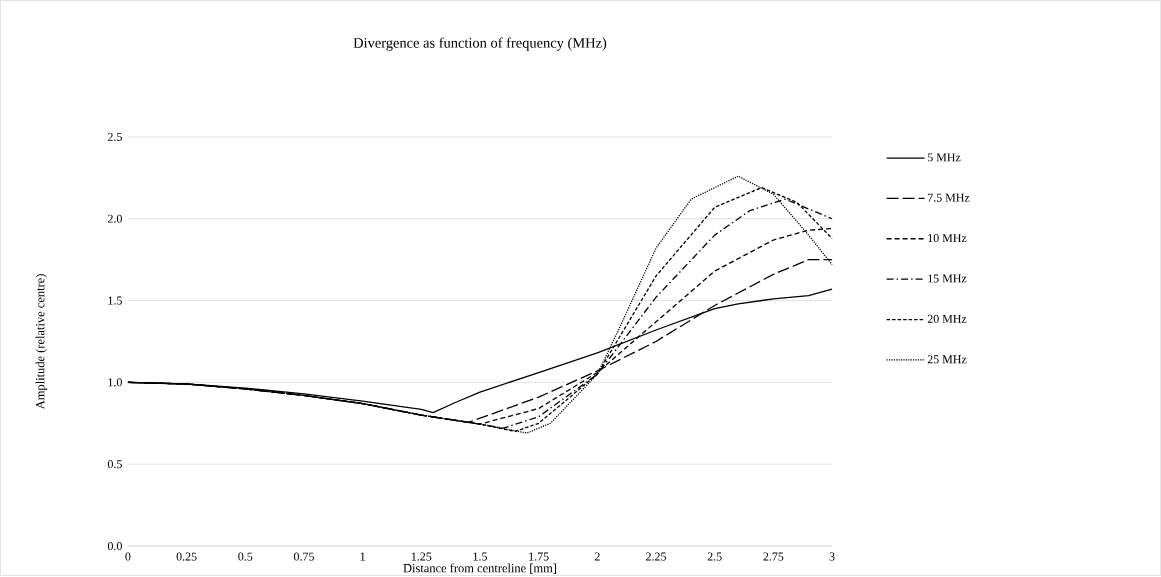 This screenshot has width=1161, height=577. I want to click on x-tick-label: 1.75, so click(539, 556).